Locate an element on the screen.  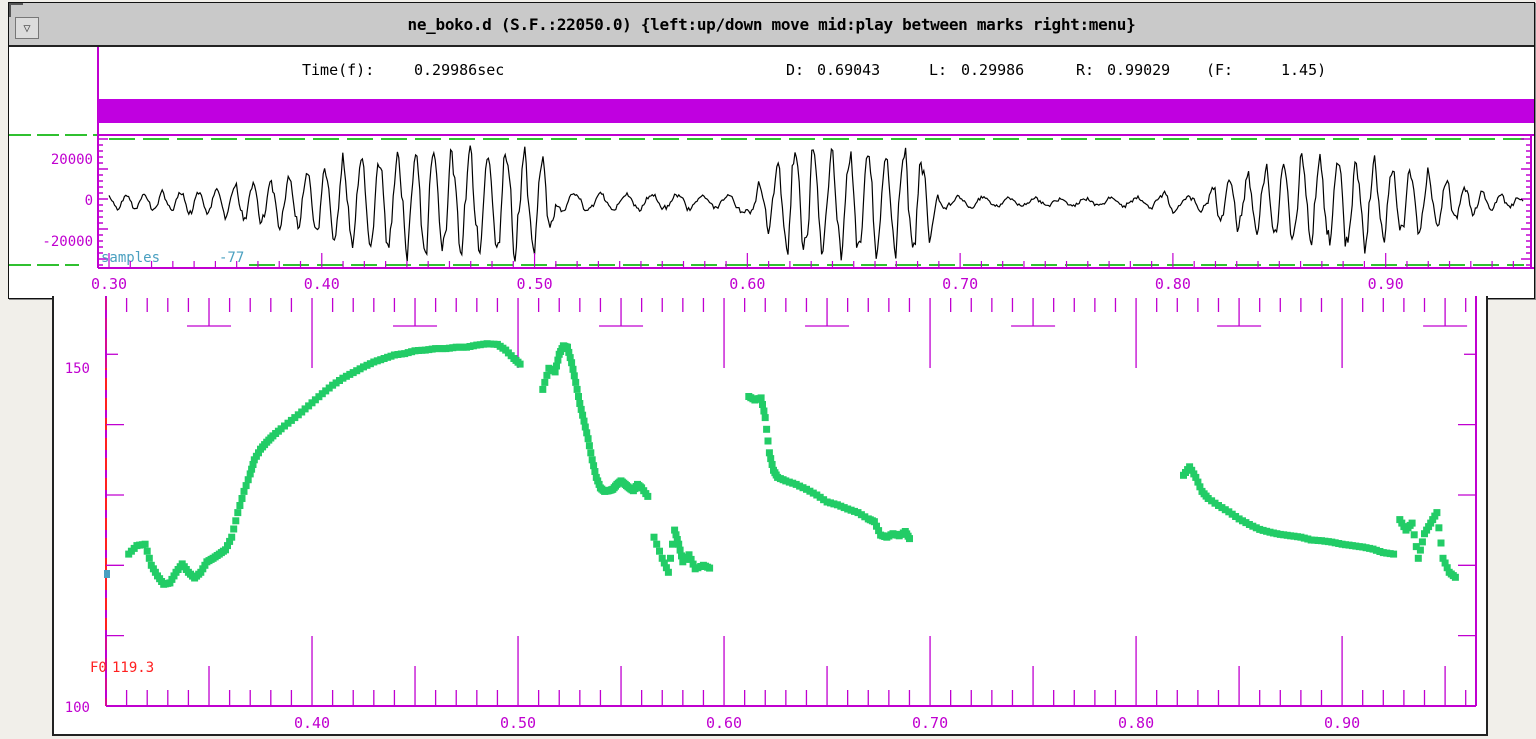
window-menu-button: ▽ is located at coordinates (27, 28).